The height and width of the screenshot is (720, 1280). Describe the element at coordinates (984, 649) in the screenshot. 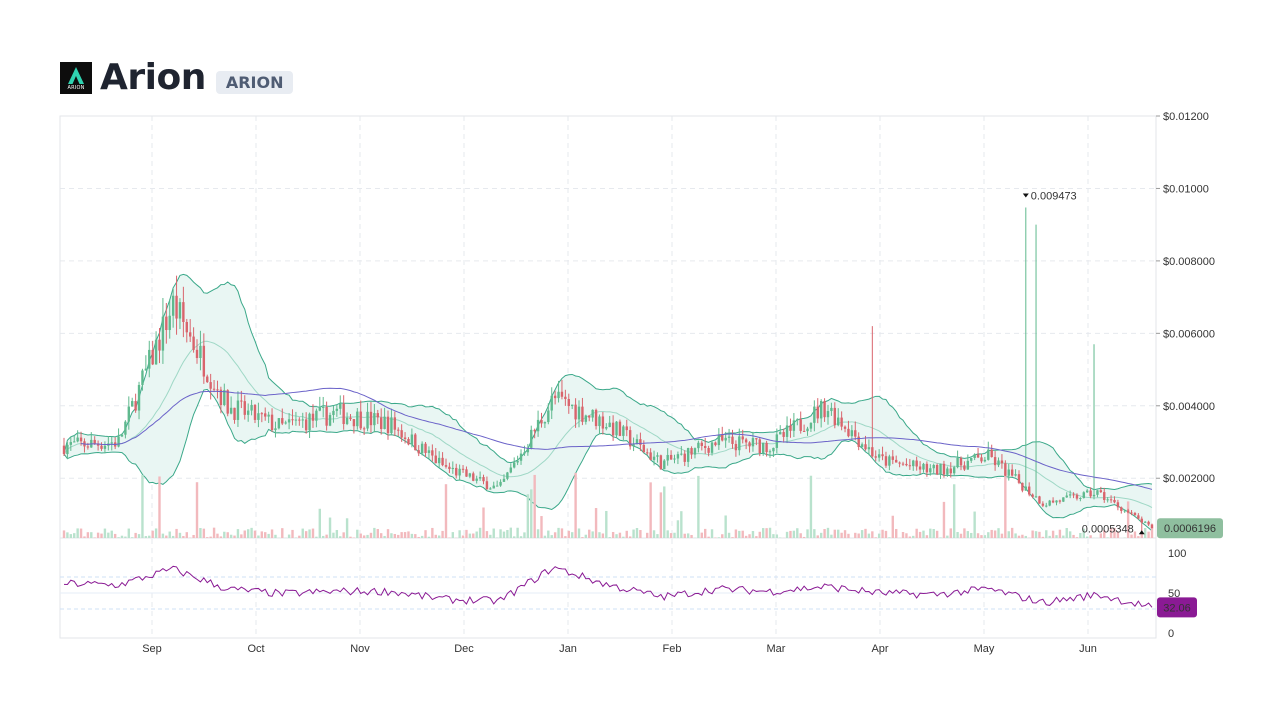

I see `month-label: May` at that location.